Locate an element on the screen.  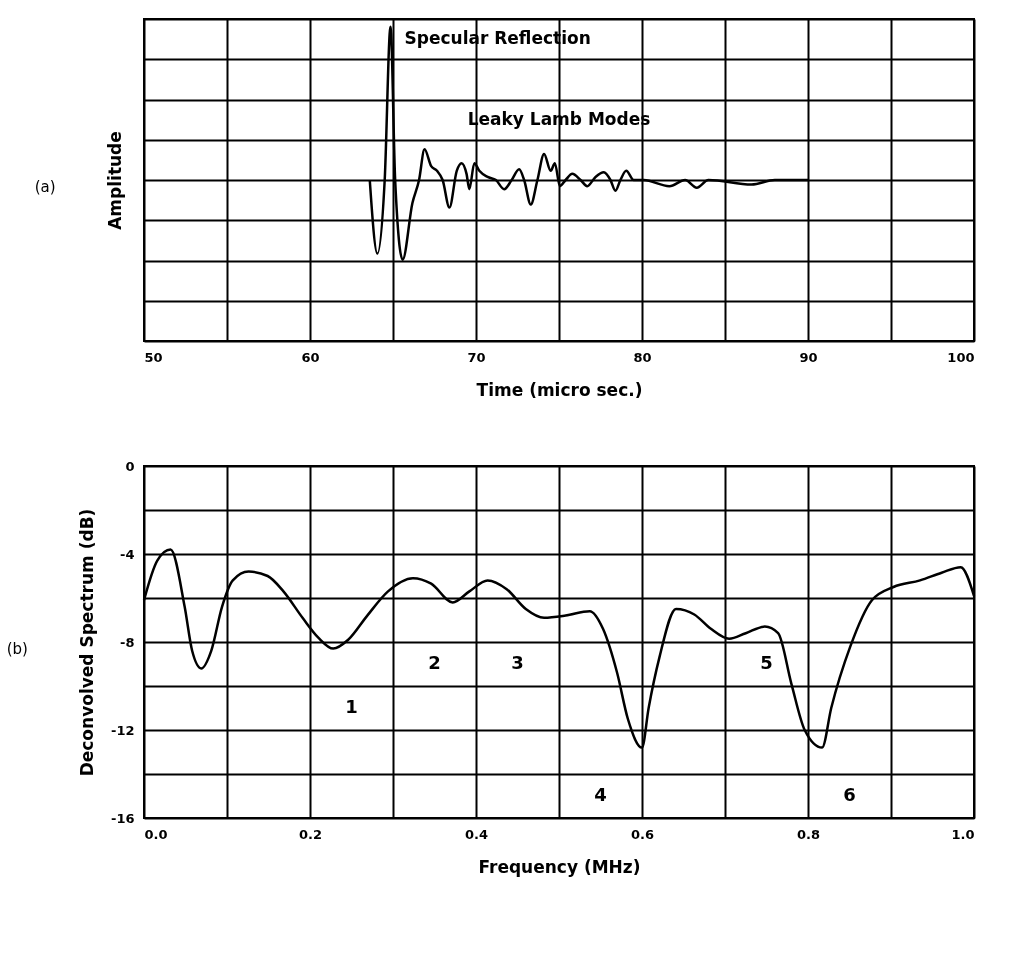
annotation: 1 is located at coordinates (351, 706).